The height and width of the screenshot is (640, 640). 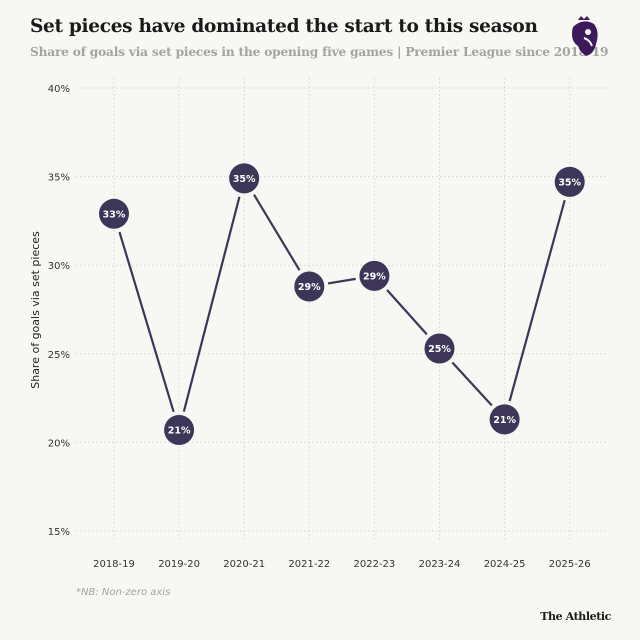 I want to click on x-tick-label: 2020-21, so click(x=244, y=564).